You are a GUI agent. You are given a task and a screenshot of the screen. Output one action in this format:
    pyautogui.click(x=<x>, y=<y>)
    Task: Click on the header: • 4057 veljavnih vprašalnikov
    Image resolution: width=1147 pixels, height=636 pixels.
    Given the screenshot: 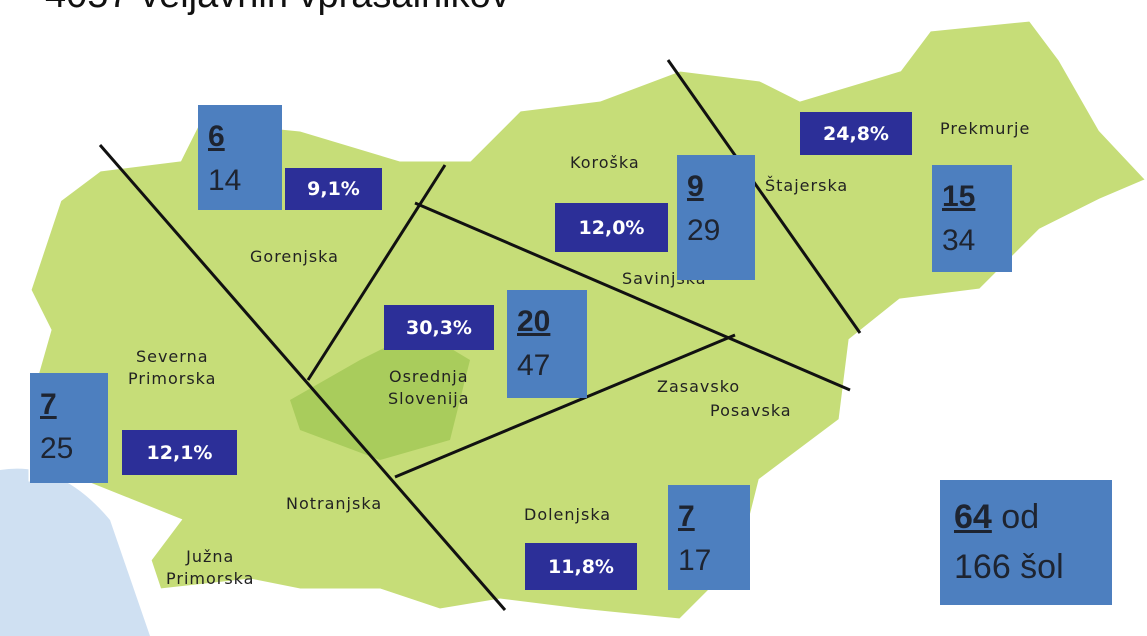 What is the action you would take?
    pyautogui.click(x=255, y=8)
    